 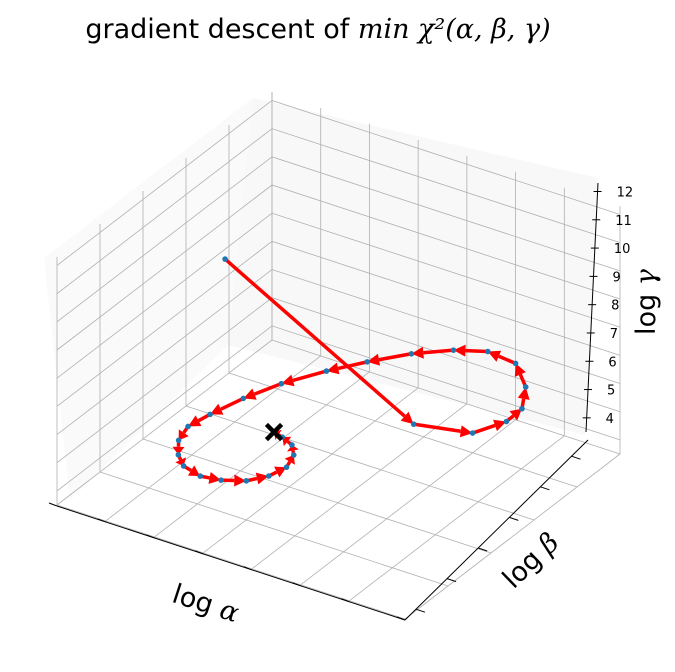 I want to click on grid-line-floor-x5, so click(x=408, y=502).